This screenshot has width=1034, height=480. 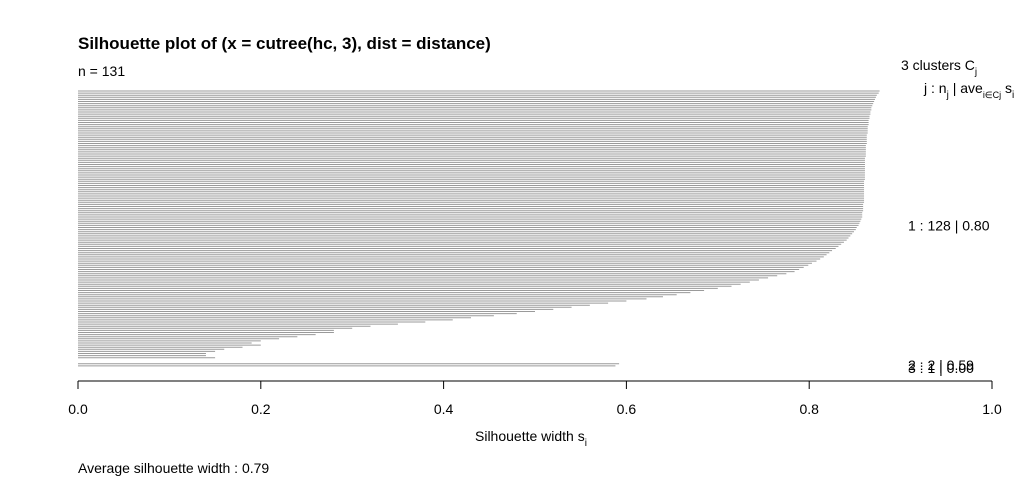 What do you see at coordinates (261, 409) in the screenshot?
I see `x-tick-label: 0.2` at bounding box center [261, 409].